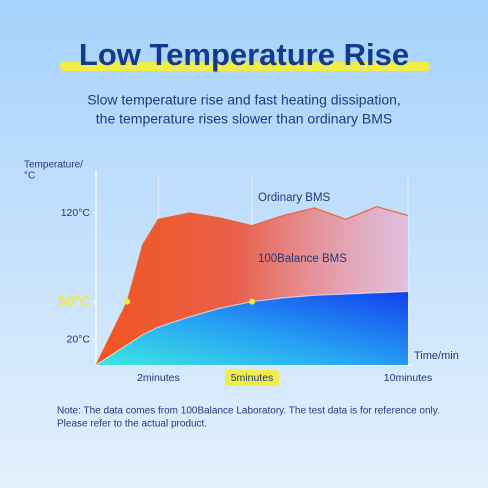  I want to click on tick-highlight, so click(252, 378).